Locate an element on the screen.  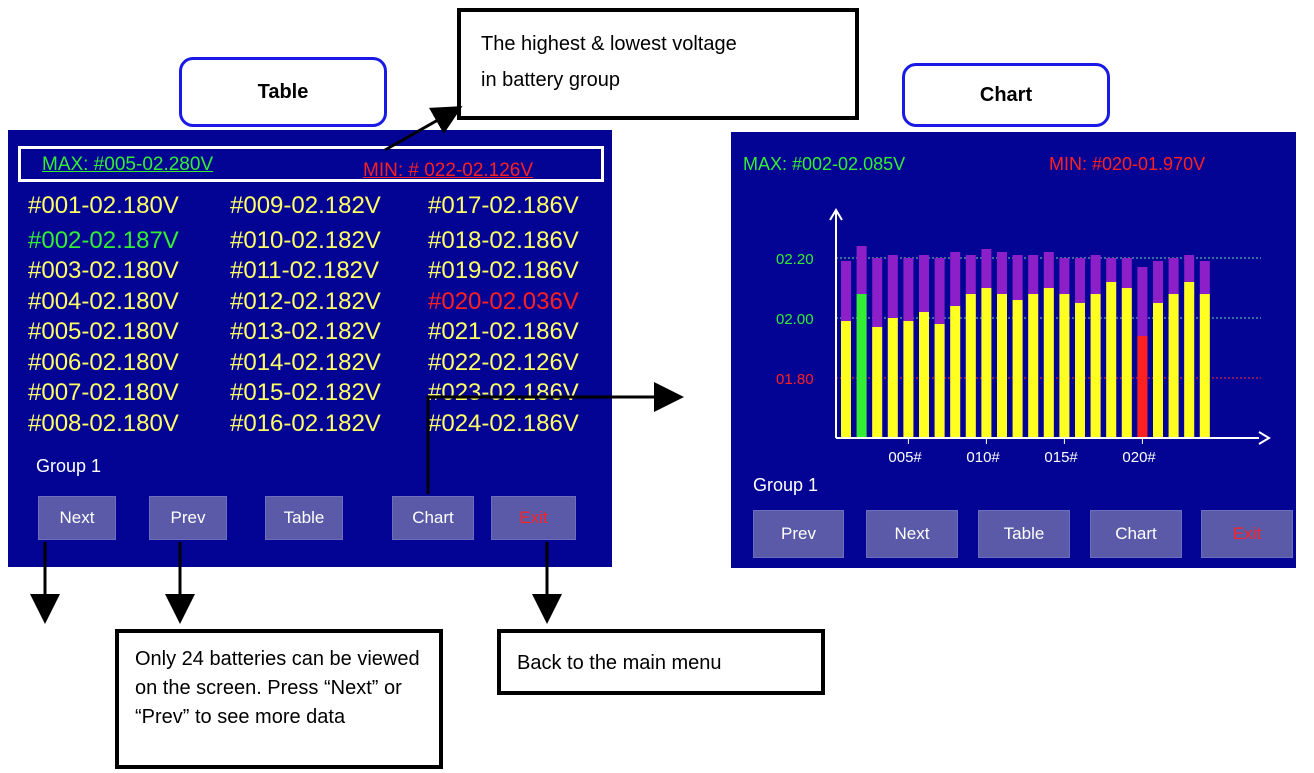
chart-chart-button: Chart is located at coordinates (1136, 534).